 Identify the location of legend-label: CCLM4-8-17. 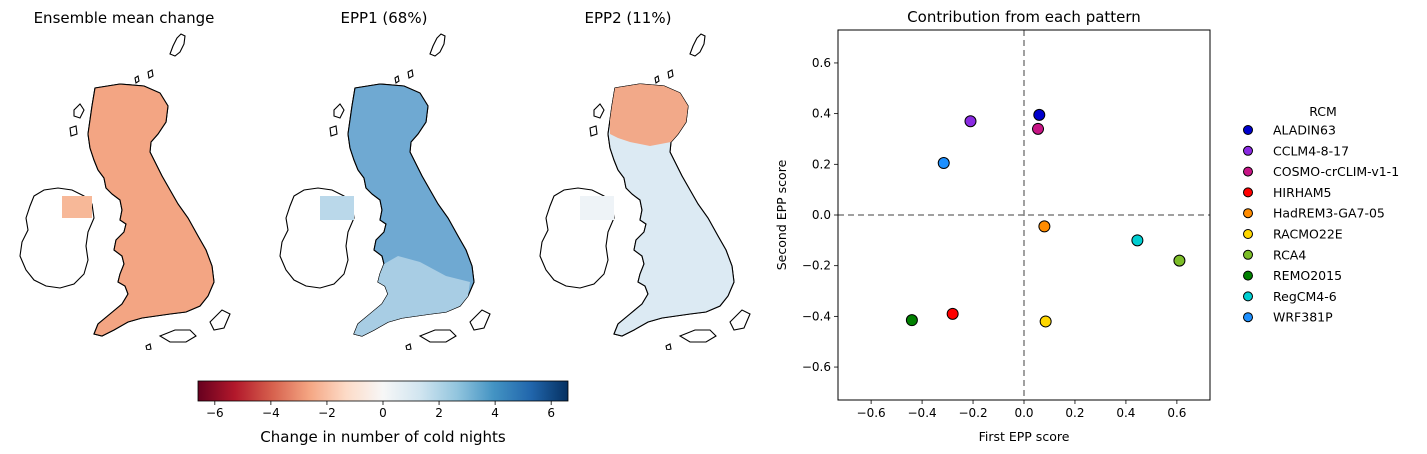
(1311, 150).